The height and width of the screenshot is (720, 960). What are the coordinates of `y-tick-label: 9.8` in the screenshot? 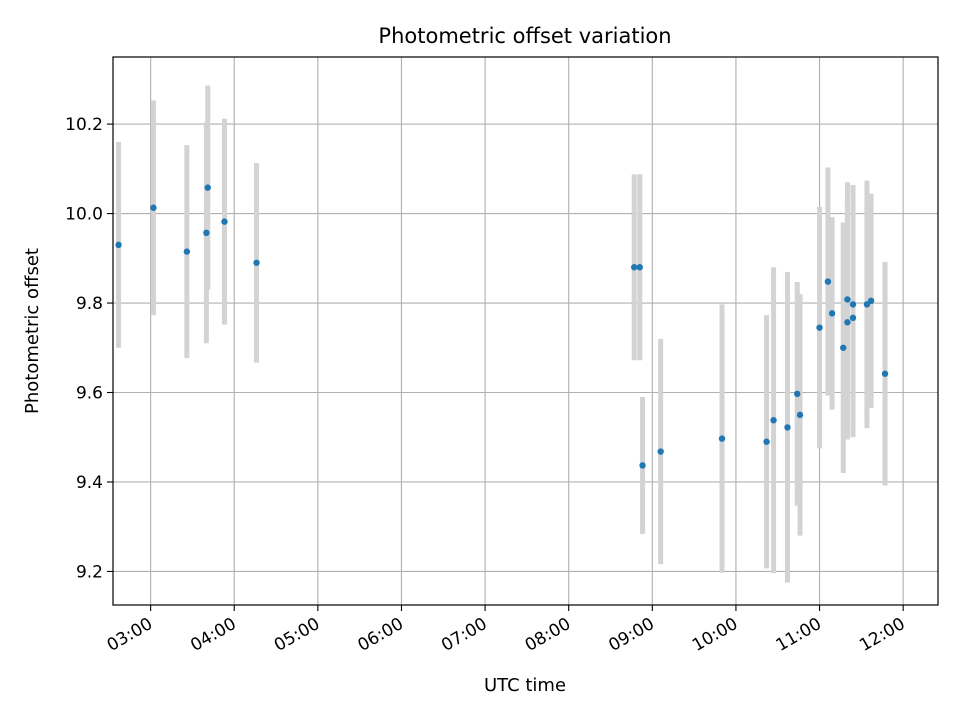 It's located at (89, 304).